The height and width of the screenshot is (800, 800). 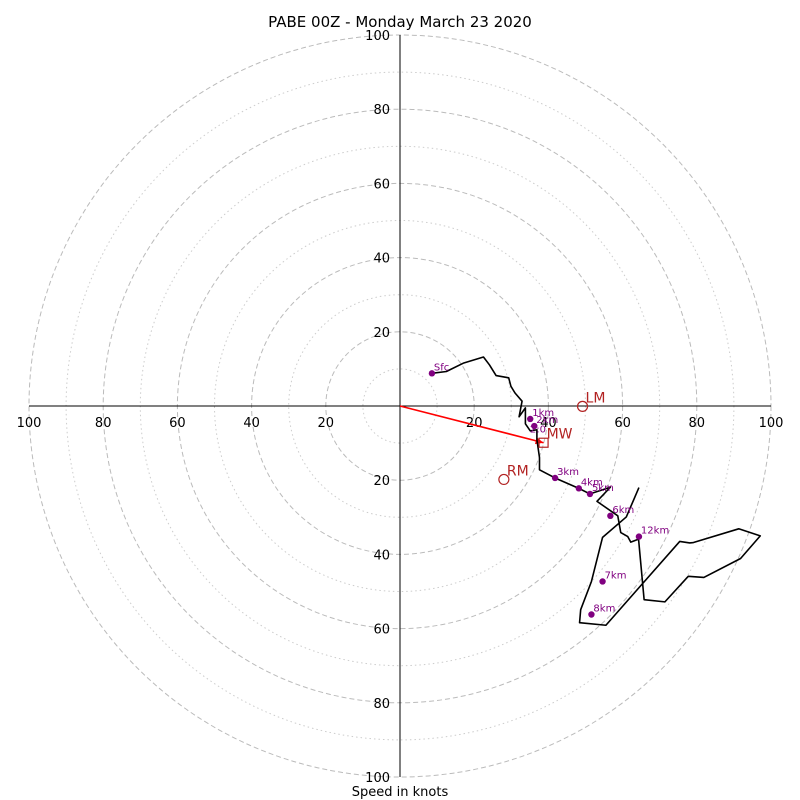 What do you see at coordinates (610, 516) in the screenshot?
I see `height-marker-6km` at bounding box center [610, 516].